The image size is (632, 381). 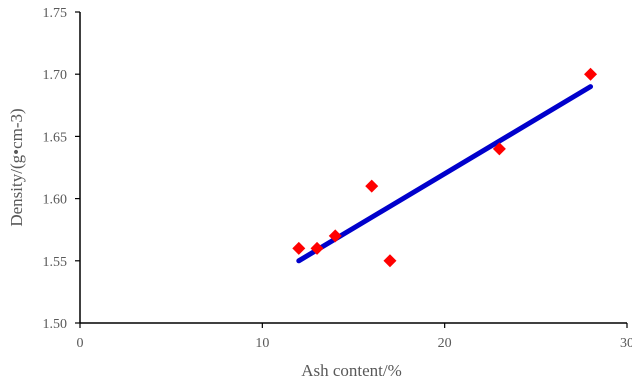 What do you see at coordinates (55, 137) in the screenshot?
I see `y-tick-label: 1.65` at bounding box center [55, 137].